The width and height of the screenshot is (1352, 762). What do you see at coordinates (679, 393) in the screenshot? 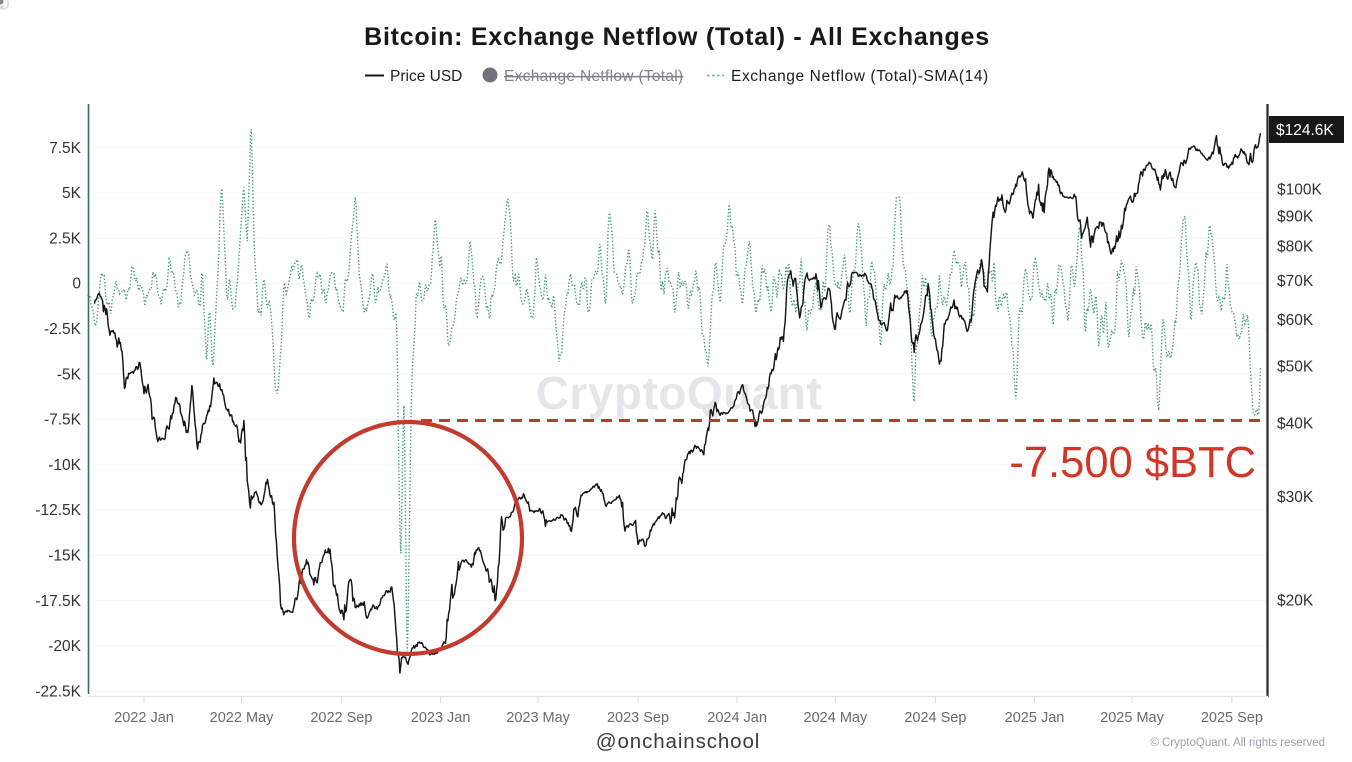
I see `svg-text: CryptoQuant` at bounding box center [679, 393].